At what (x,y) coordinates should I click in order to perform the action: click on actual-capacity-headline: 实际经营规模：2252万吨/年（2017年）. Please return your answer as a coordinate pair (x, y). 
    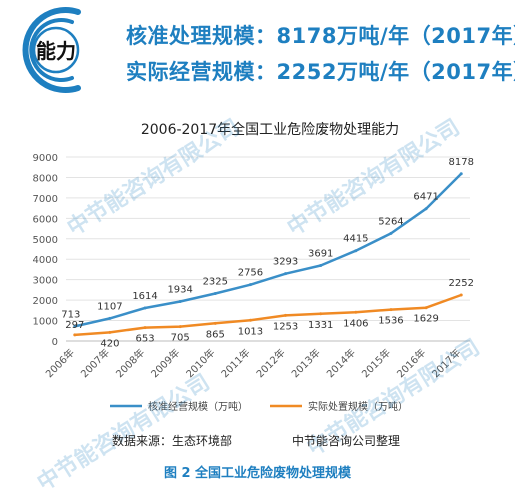
    Looking at the image, I should click on (320, 72).